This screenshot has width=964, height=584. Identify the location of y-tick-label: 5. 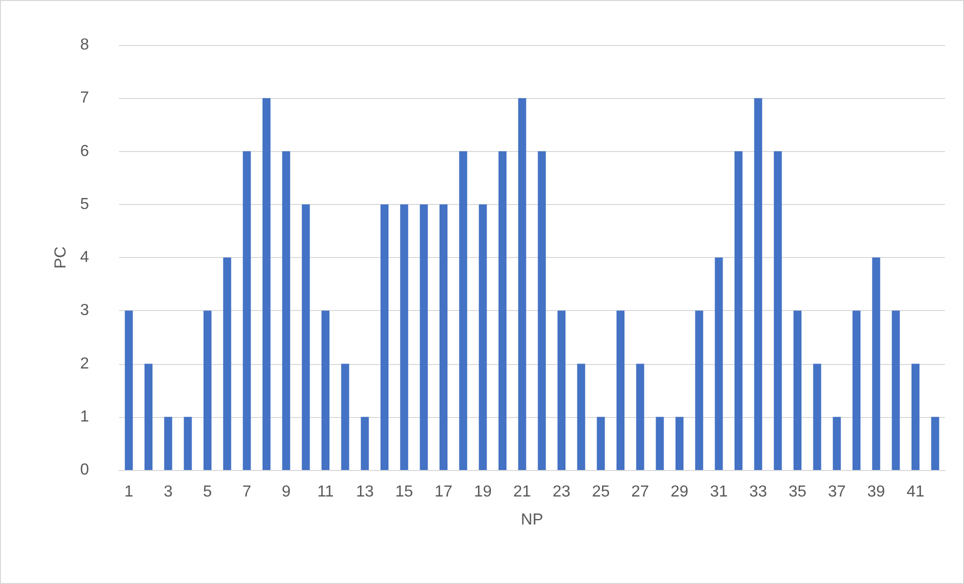
(85, 204).